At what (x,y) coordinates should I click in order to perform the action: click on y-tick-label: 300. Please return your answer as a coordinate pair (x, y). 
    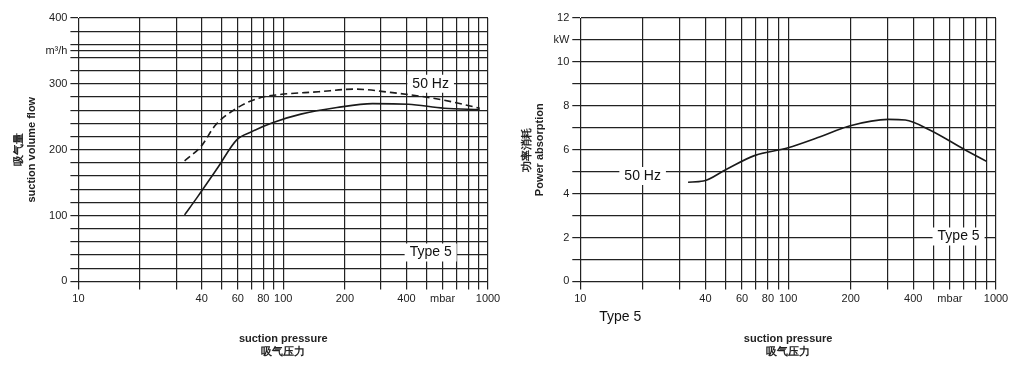
    Looking at the image, I should click on (58, 82).